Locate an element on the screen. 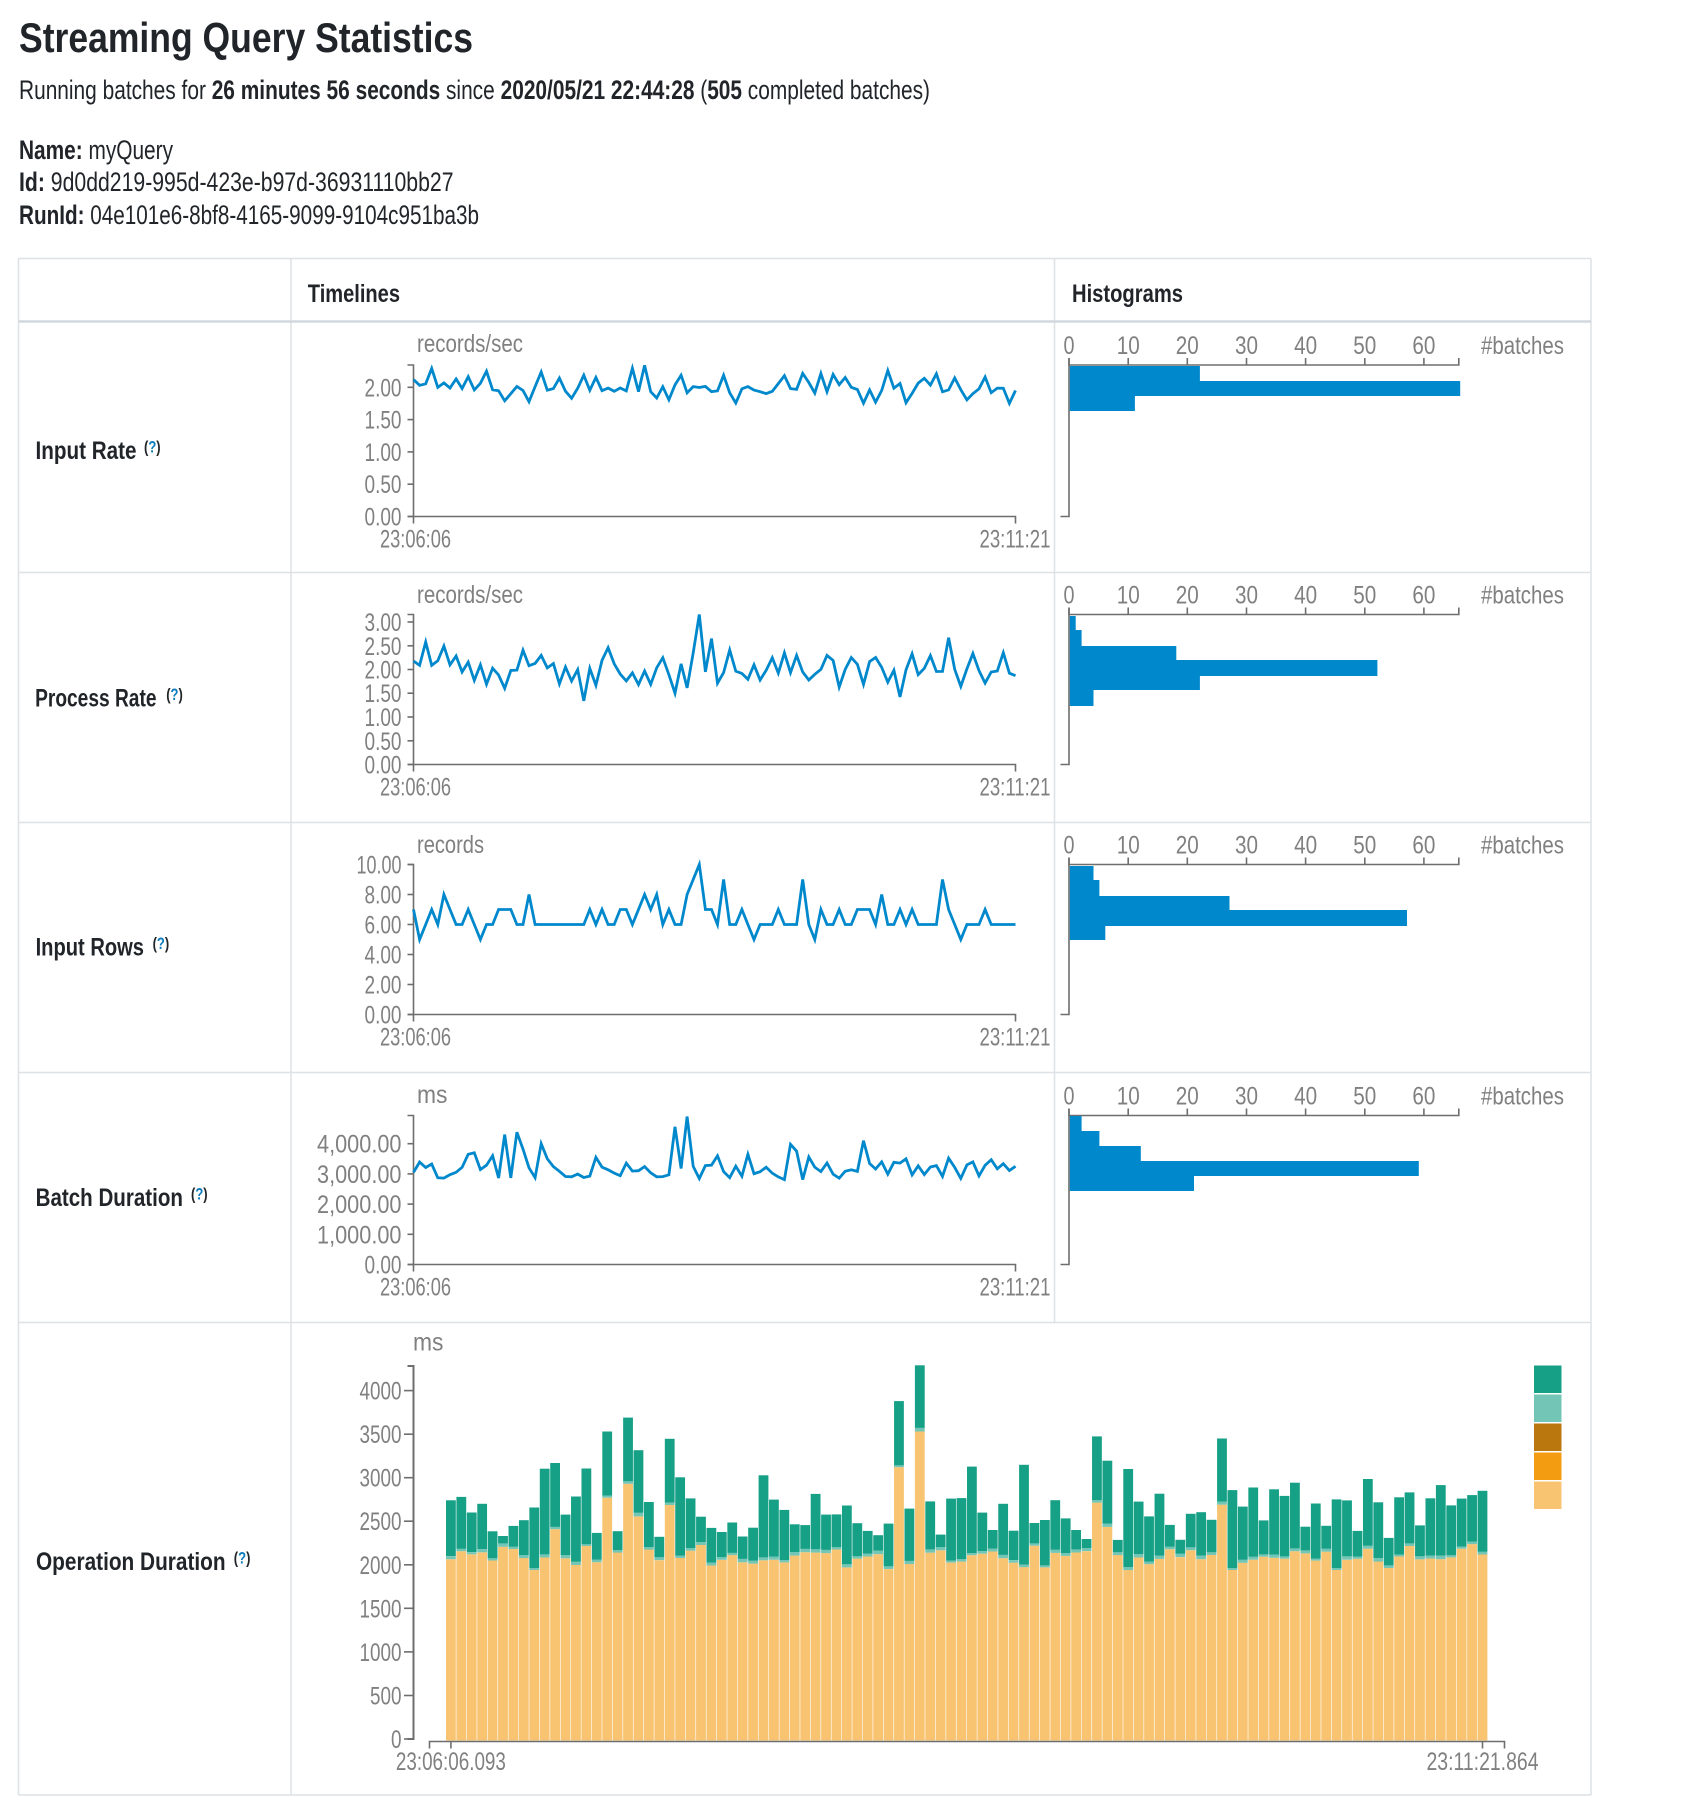  svg-text: 4000 is located at coordinates (381, 1392).